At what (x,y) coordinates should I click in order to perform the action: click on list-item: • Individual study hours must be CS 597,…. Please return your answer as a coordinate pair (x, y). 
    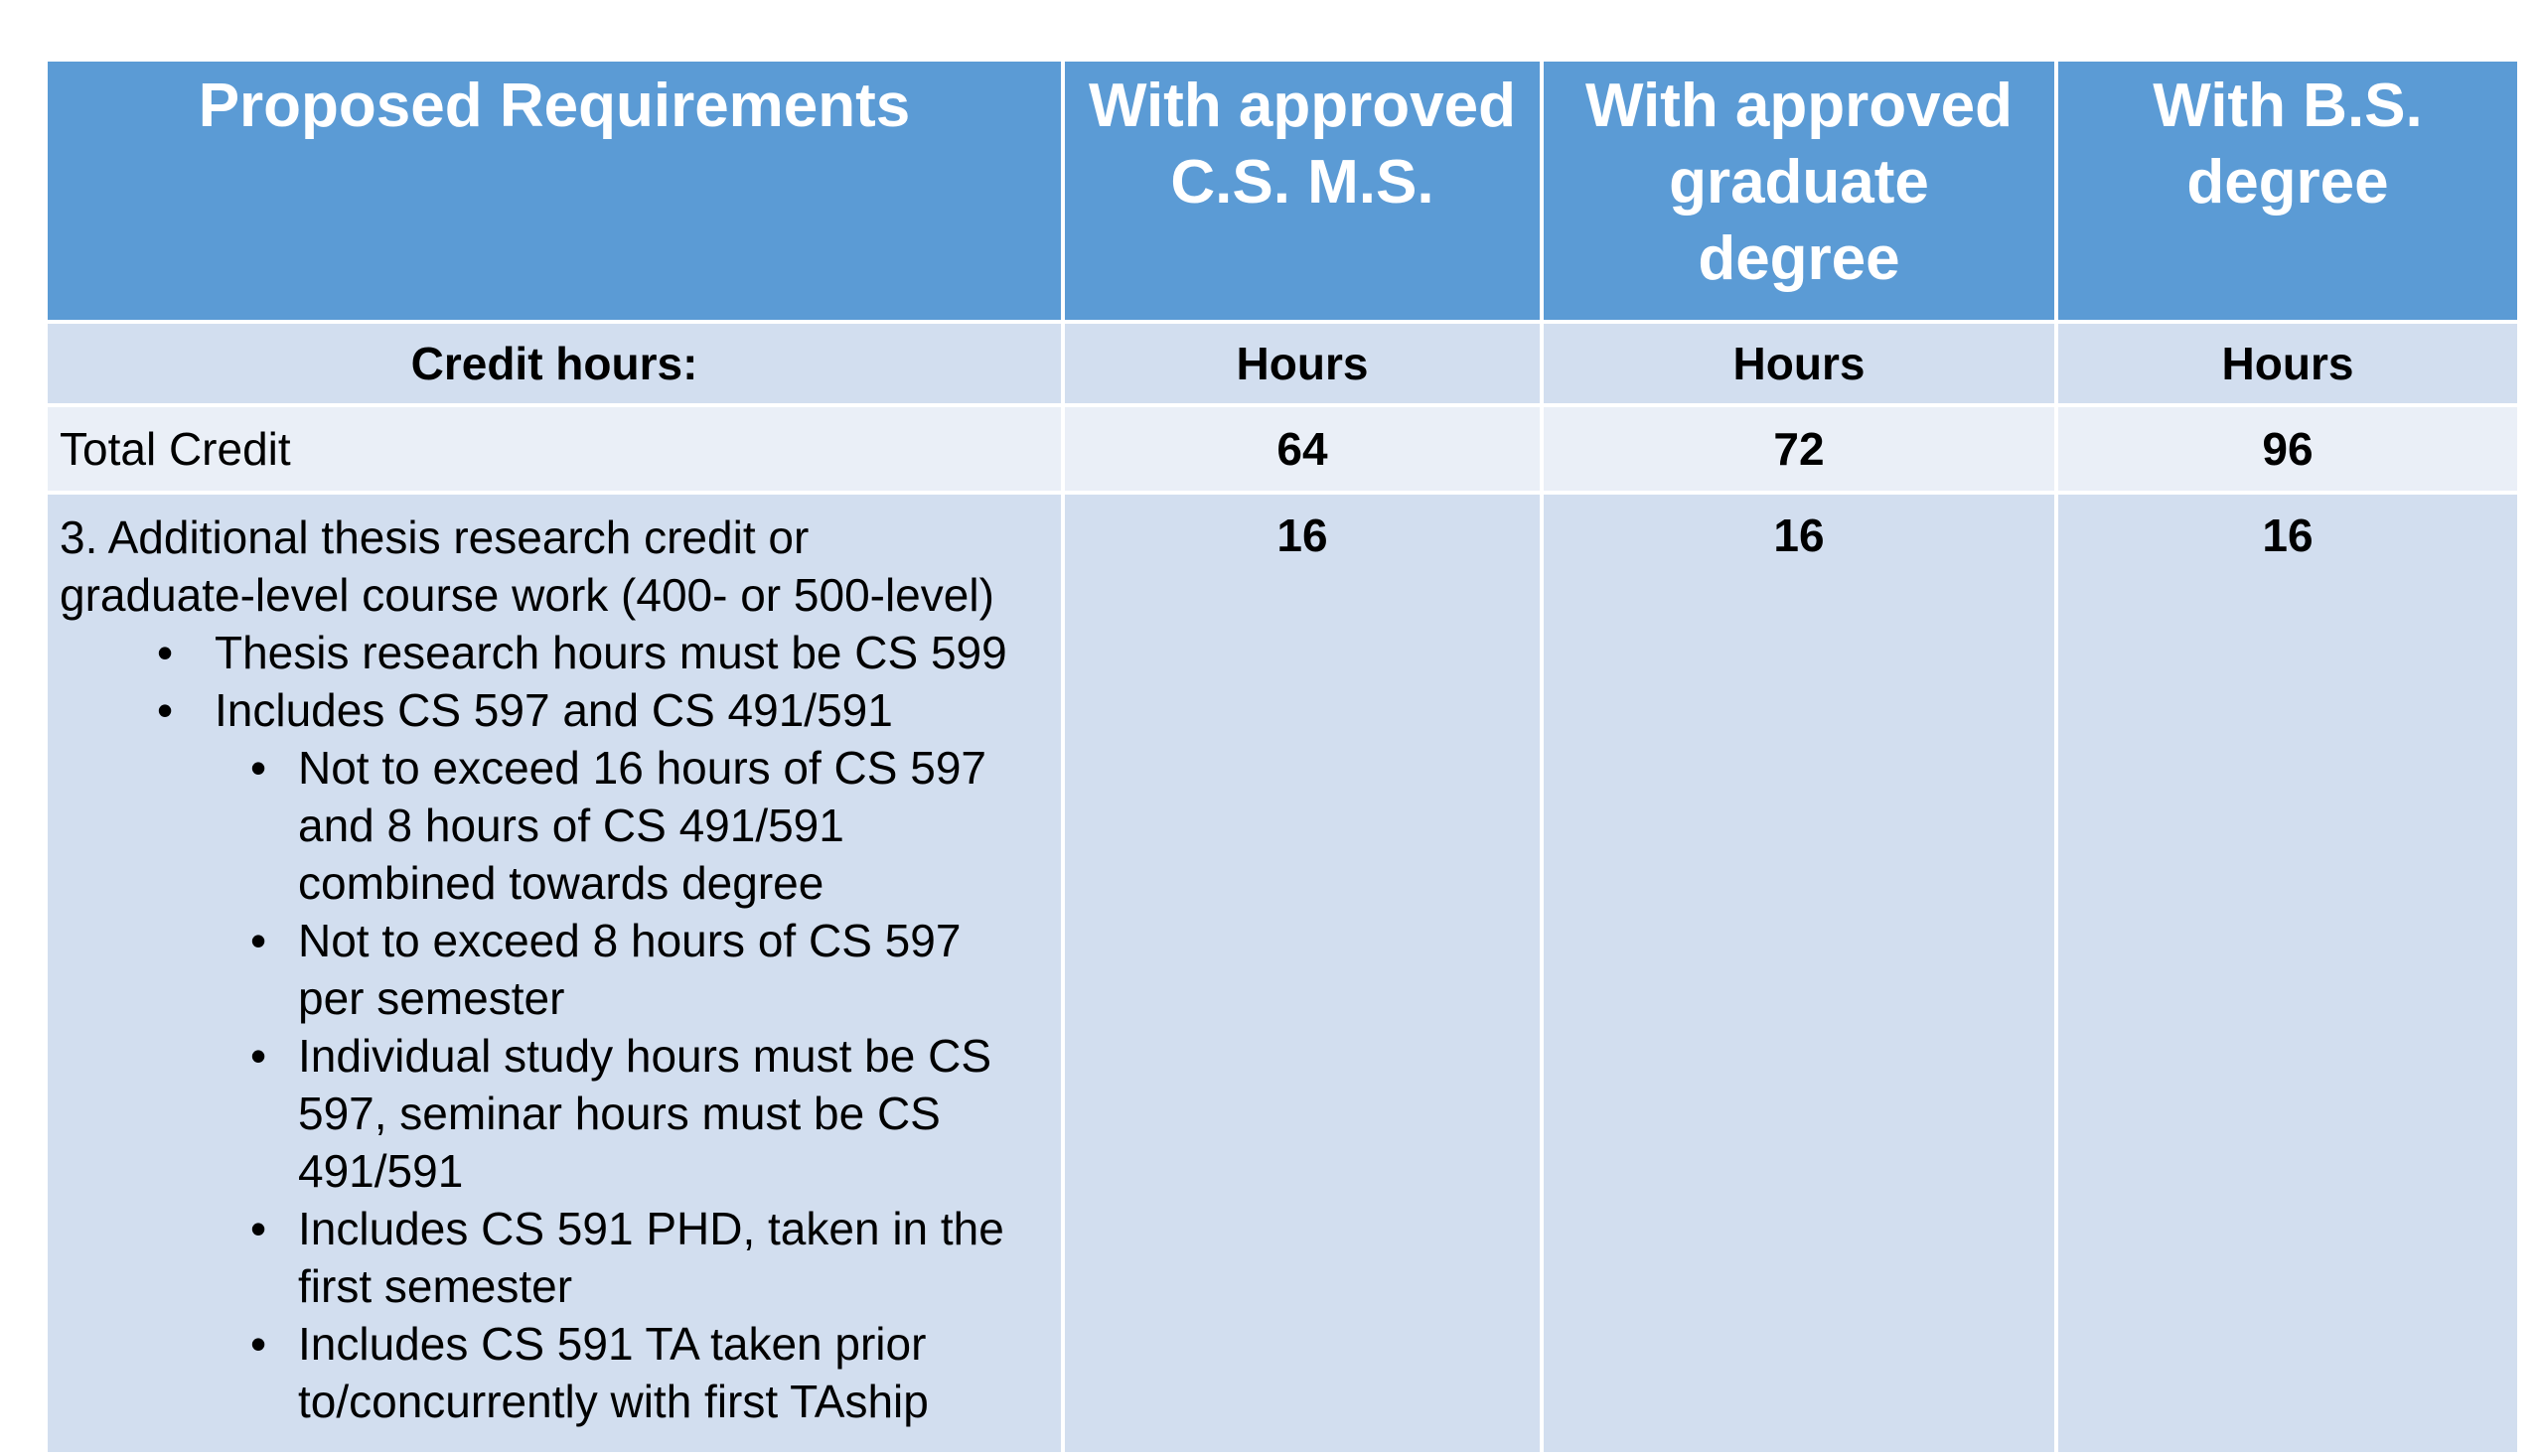
    Looking at the image, I should click on (655, 1113).